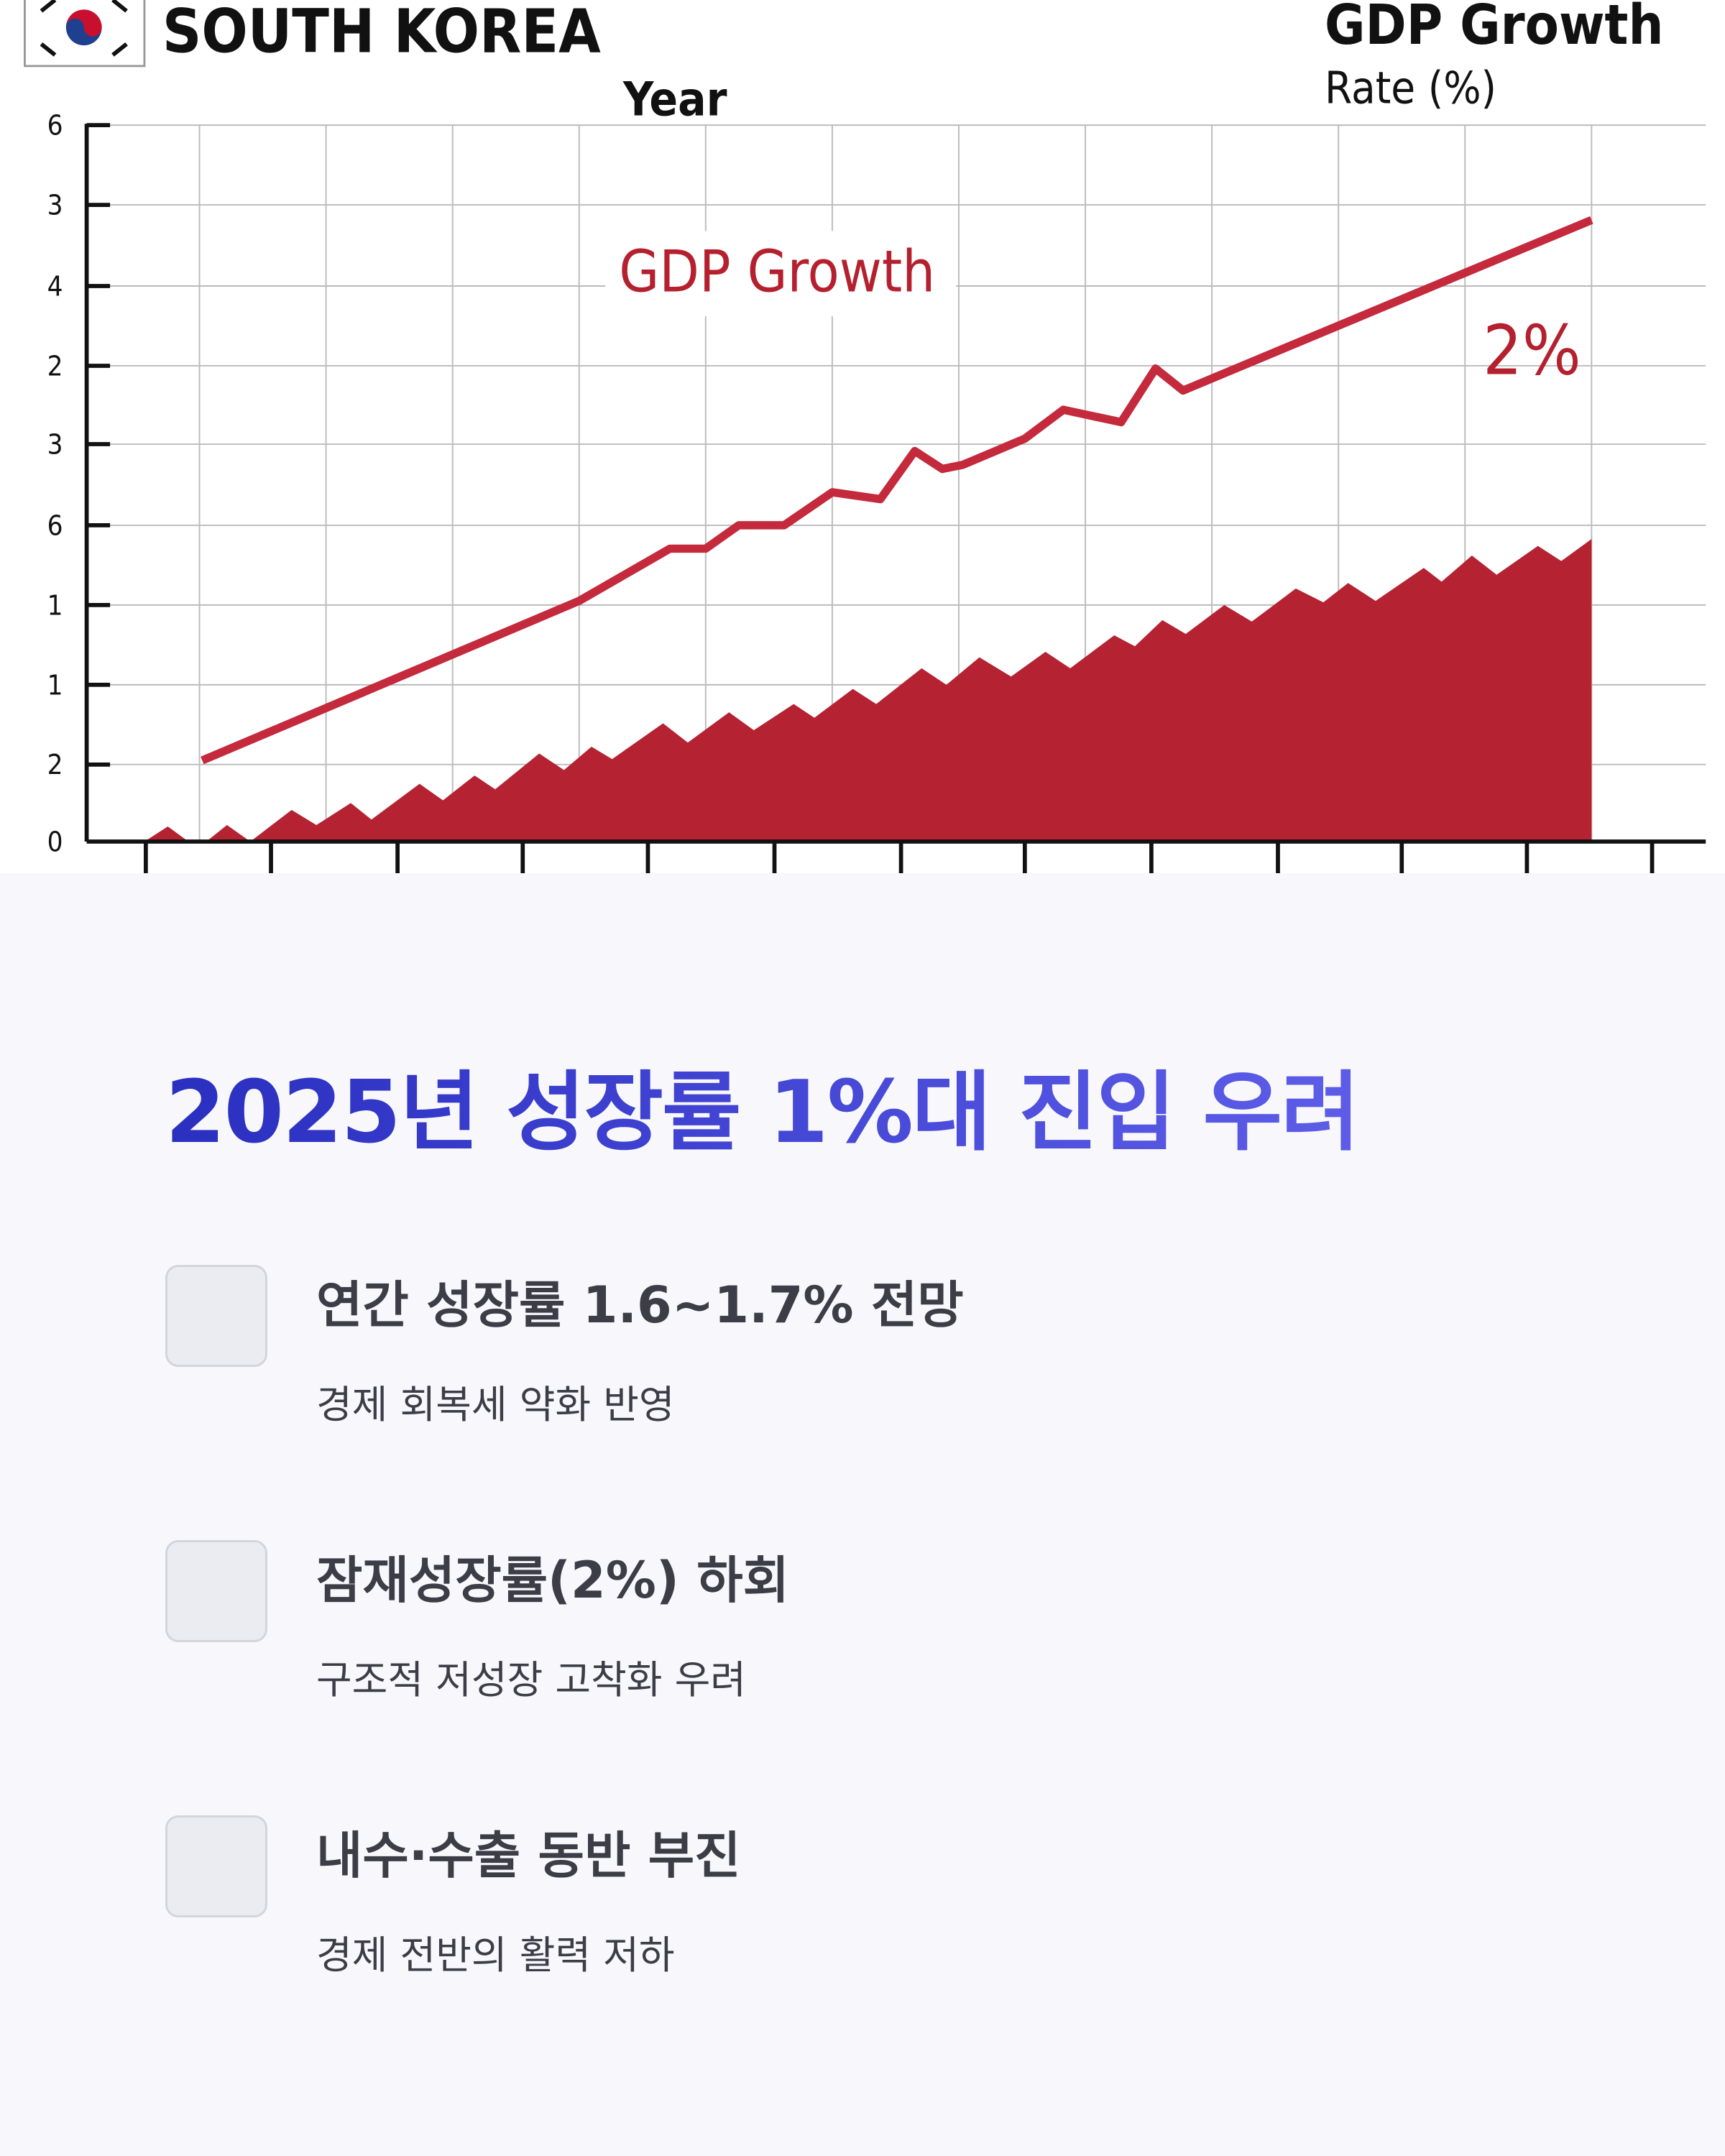 The height and width of the screenshot is (2156, 1725). What do you see at coordinates (85, 34) in the screenshot?
I see `flag` at bounding box center [85, 34].